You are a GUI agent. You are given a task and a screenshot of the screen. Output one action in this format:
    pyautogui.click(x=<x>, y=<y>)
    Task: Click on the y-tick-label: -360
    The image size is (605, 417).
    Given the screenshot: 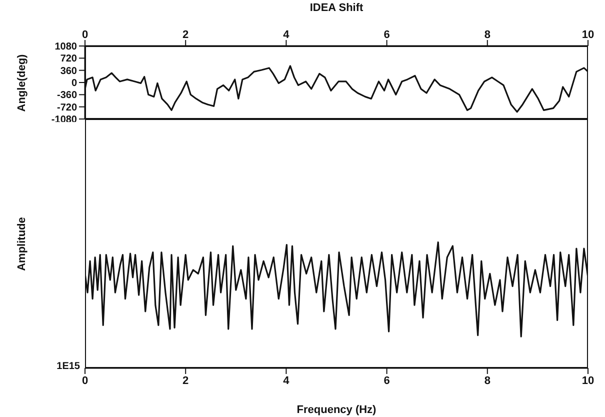 What is the action you would take?
    pyautogui.click(x=67, y=96)
    